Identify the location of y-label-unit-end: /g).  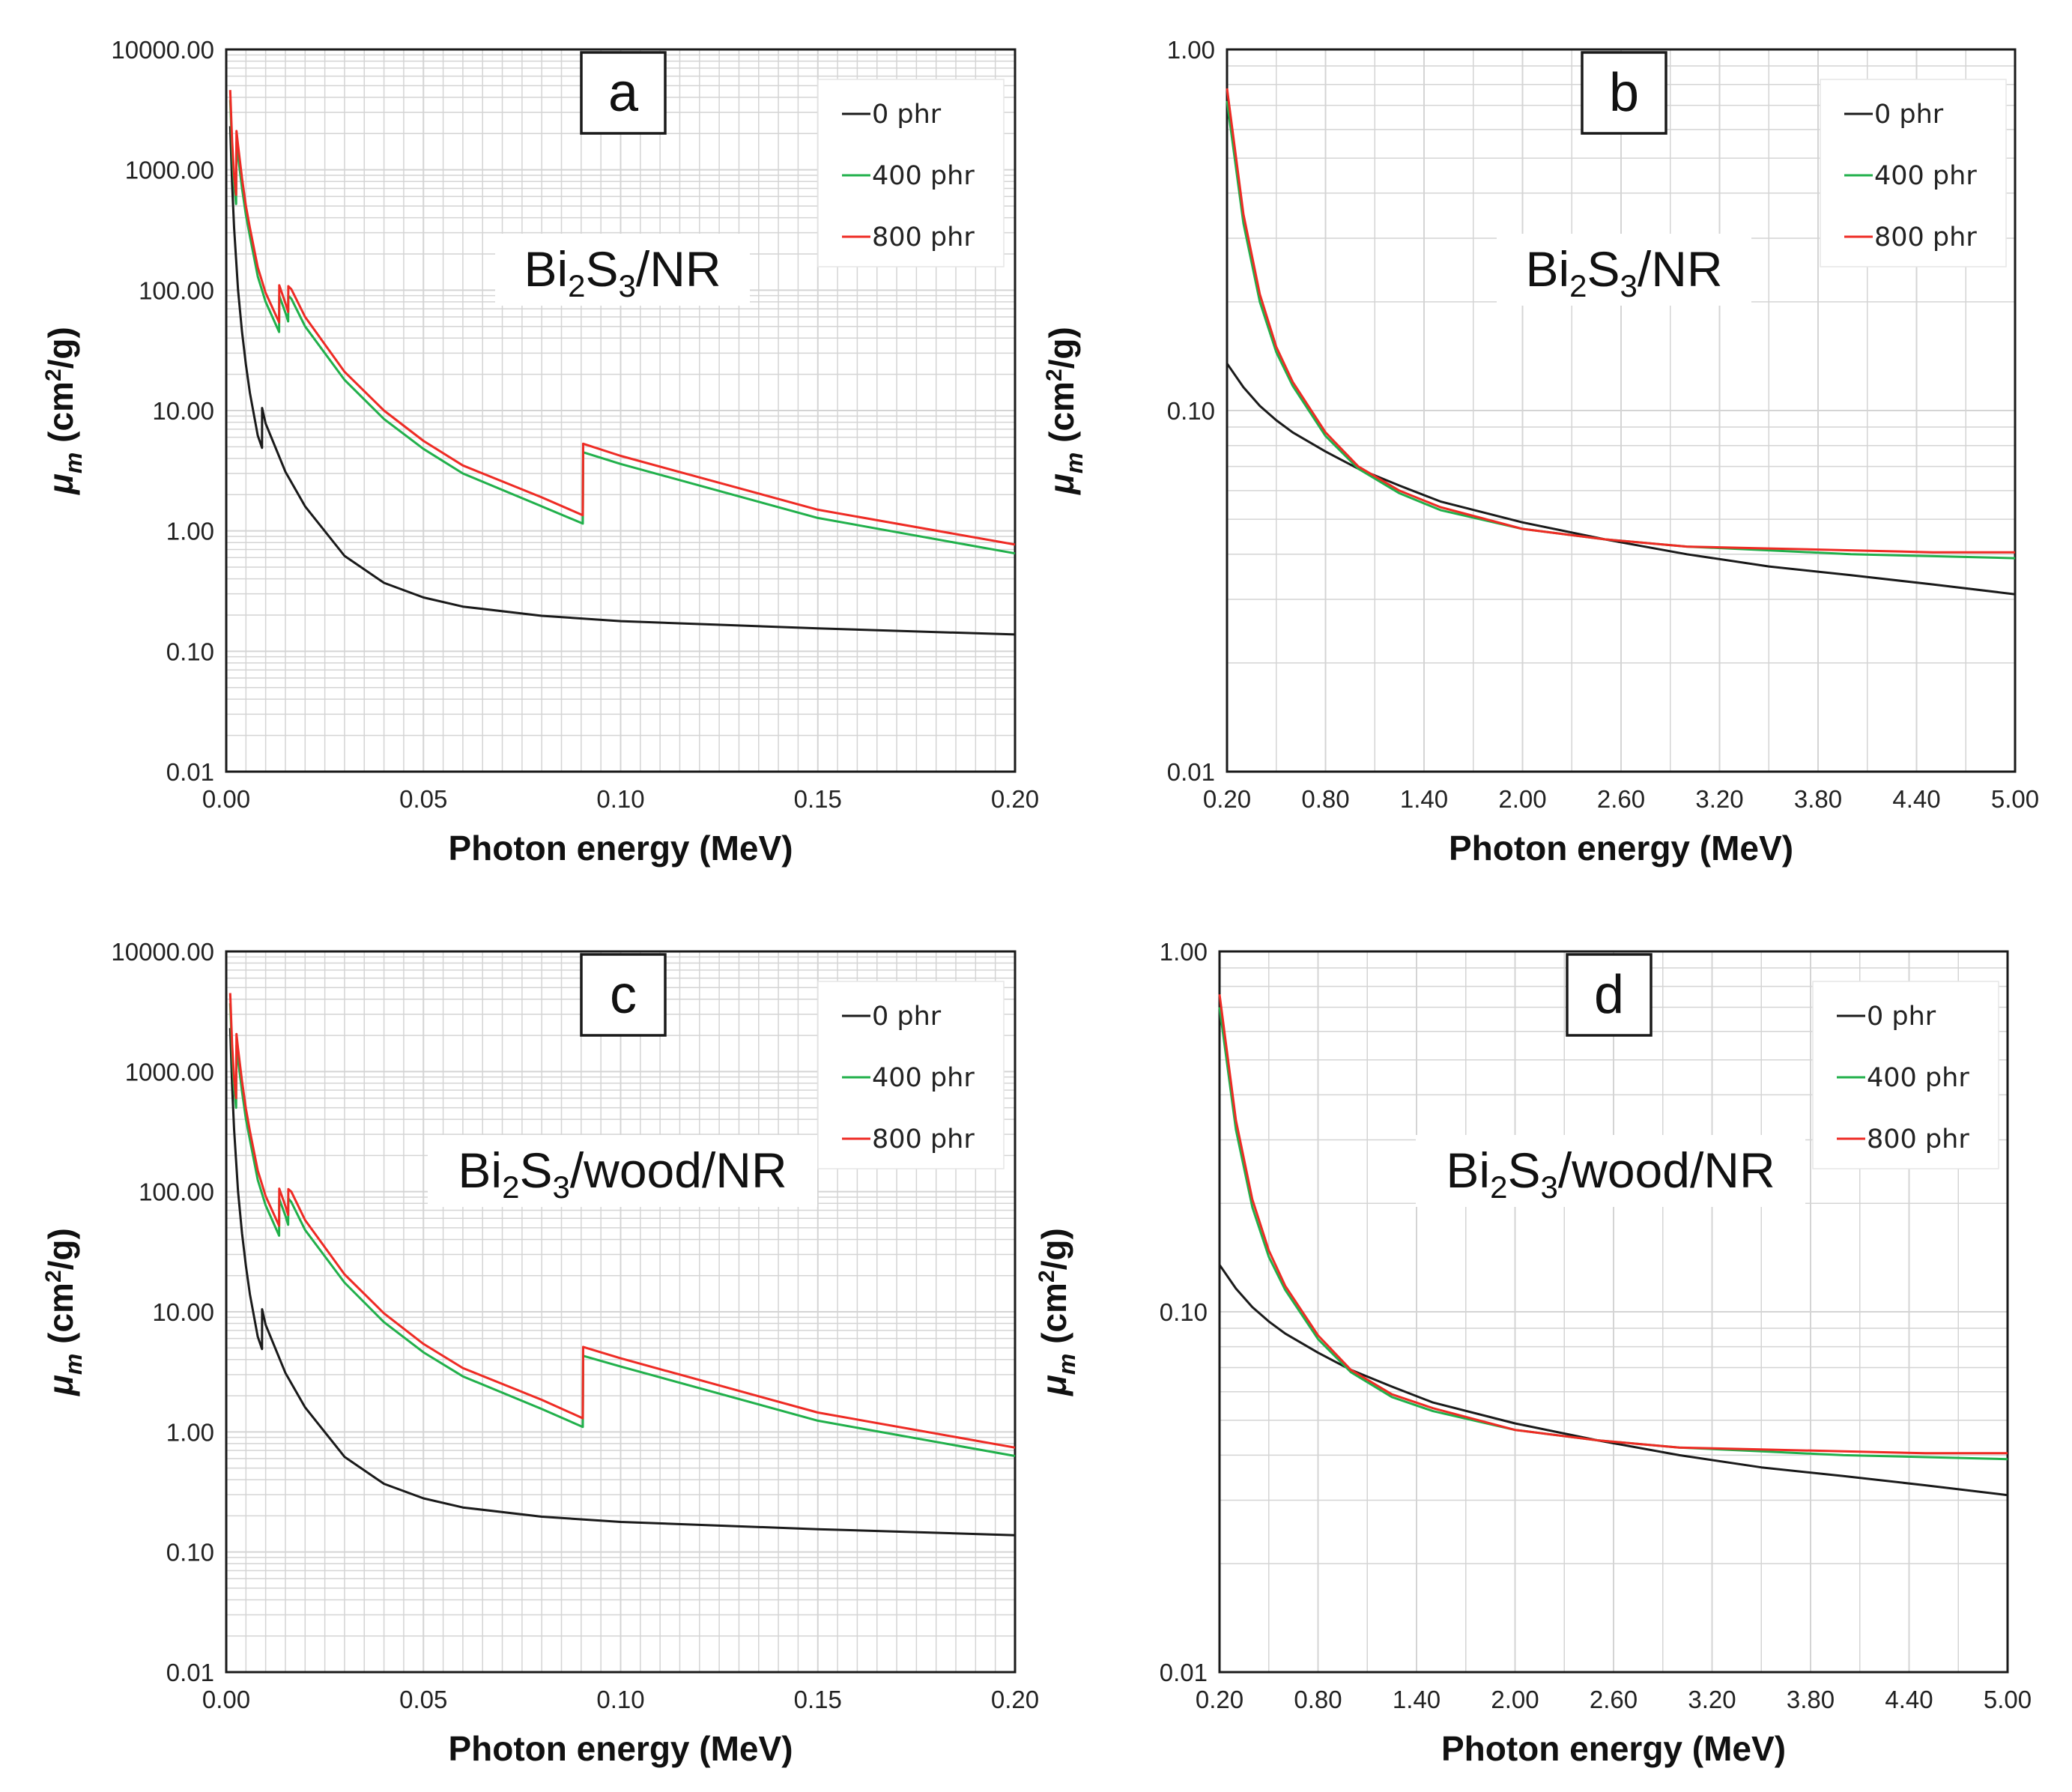
(1062, 348).